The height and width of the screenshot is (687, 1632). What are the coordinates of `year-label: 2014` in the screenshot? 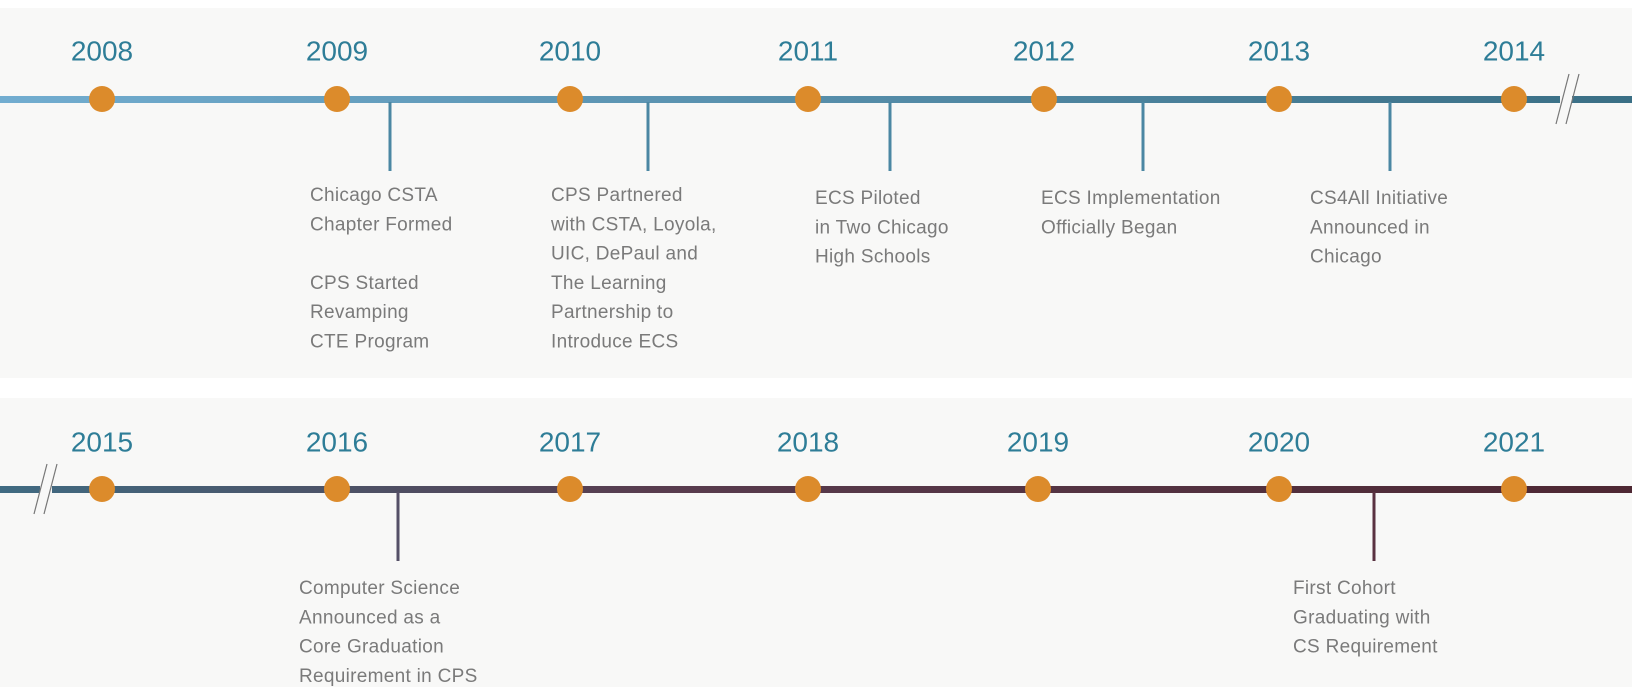 It's located at (1514, 50).